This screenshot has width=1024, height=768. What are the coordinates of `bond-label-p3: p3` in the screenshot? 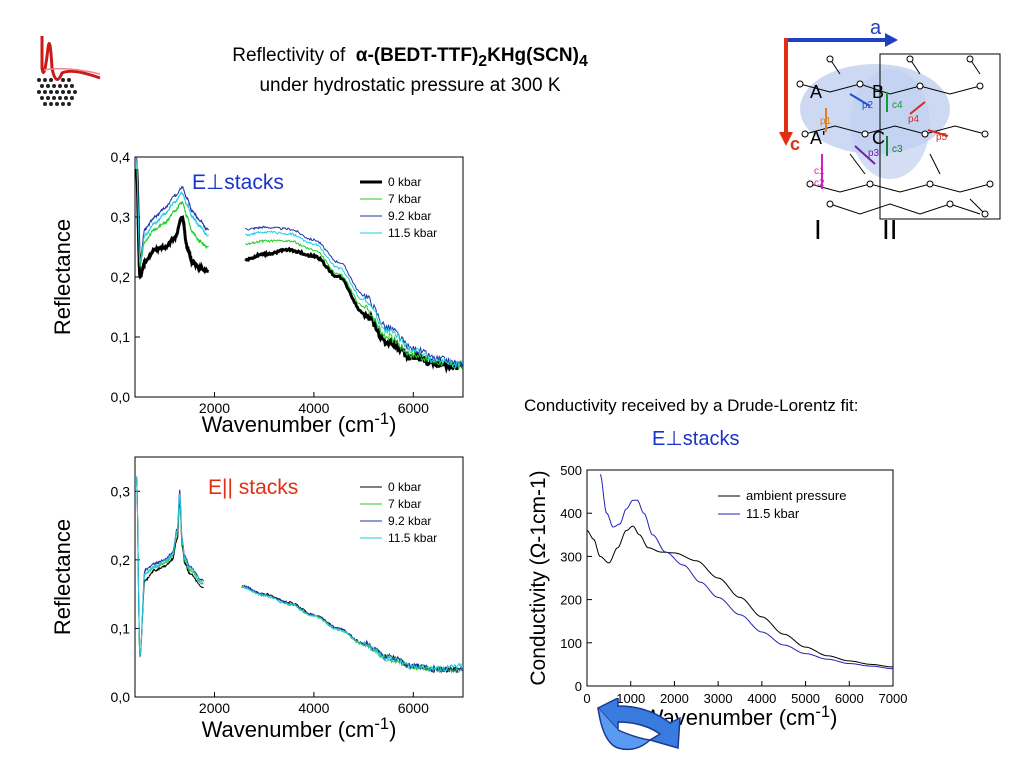 It's located at (874, 153).